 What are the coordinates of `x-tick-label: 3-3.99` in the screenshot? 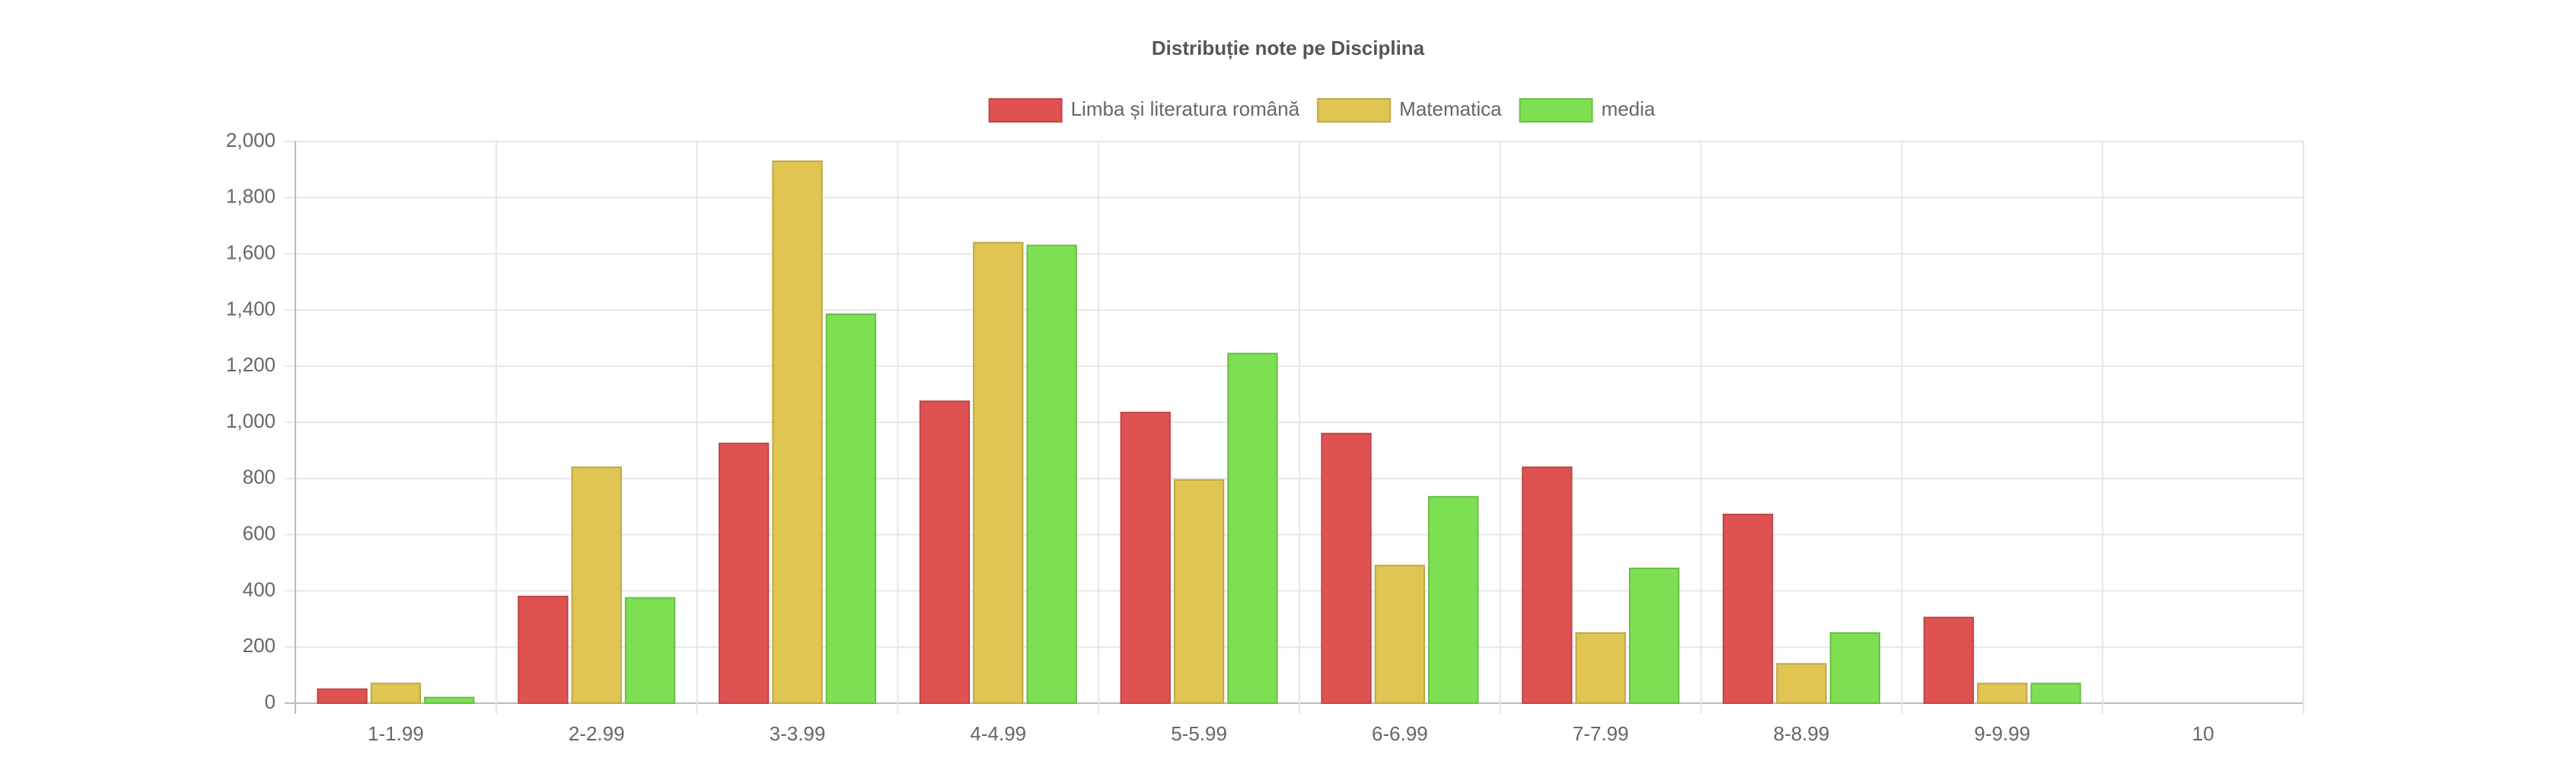 It's located at (798, 733).